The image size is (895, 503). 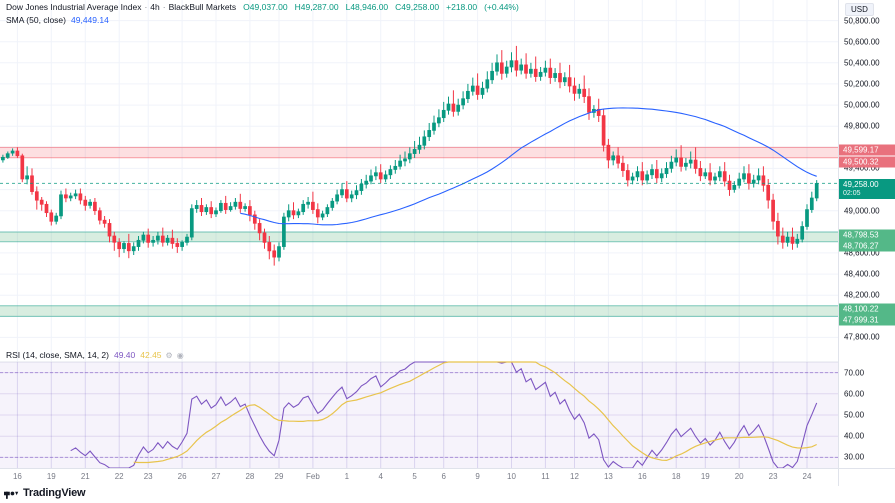 What do you see at coordinates (443, 476) in the screenshot?
I see `time-tick-6: 6` at bounding box center [443, 476].